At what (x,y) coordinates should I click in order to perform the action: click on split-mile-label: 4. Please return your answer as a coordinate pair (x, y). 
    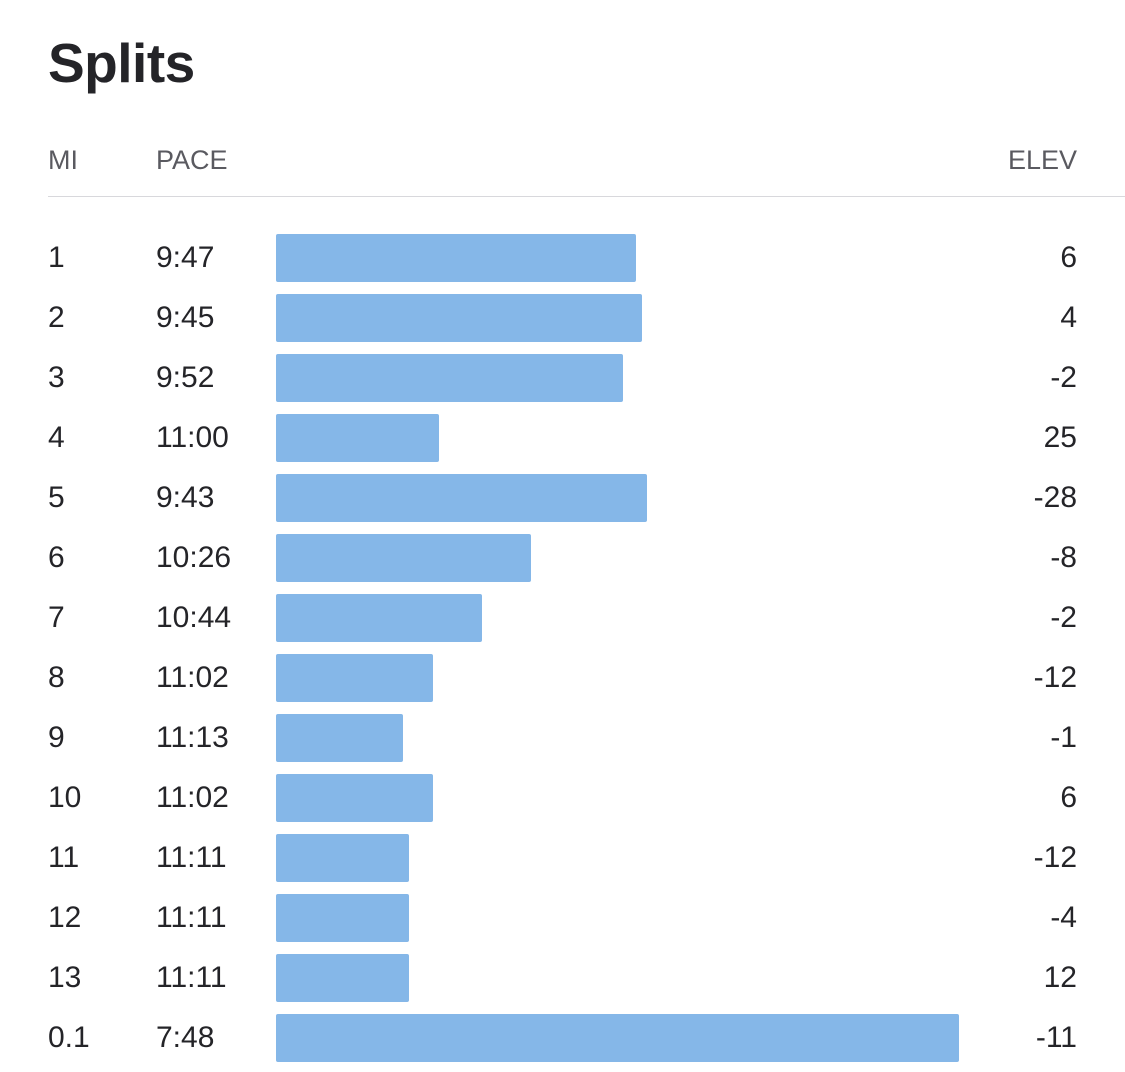
    Looking at the image, I should click on (56, 437).